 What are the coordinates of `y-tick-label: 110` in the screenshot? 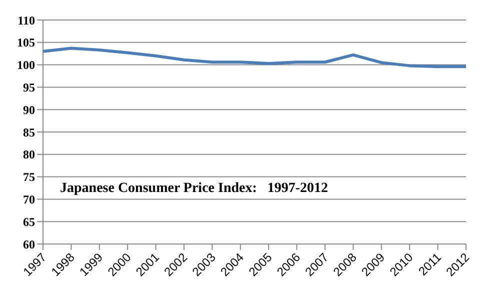 It's located at (26, 20).